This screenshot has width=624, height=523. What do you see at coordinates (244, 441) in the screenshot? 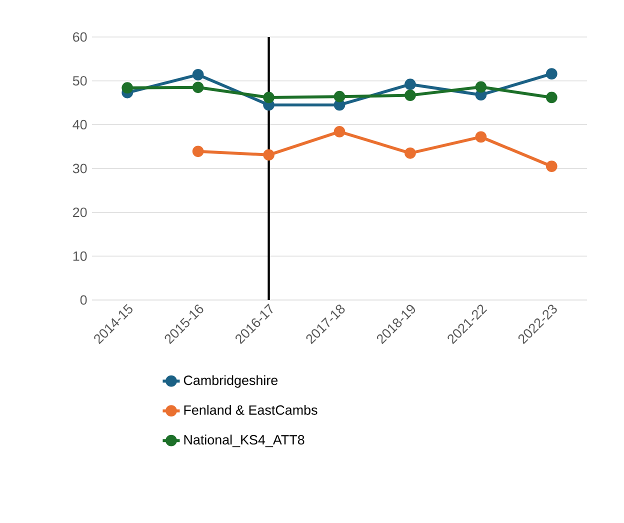
I see `legend-label: National_KS4_ATT8` at bounding box center [244, 441].